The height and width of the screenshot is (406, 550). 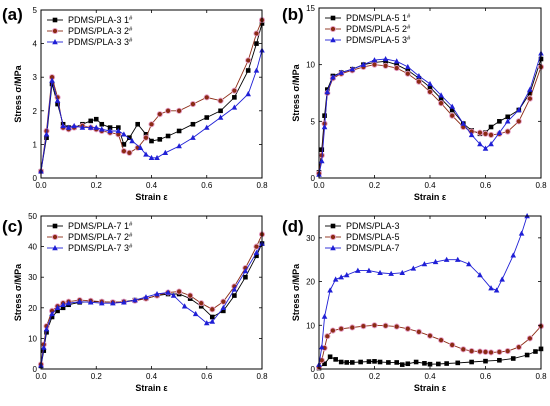 I want to click on legend-label: PDMS/PLA-3 2#, so click(x=100, y=31).